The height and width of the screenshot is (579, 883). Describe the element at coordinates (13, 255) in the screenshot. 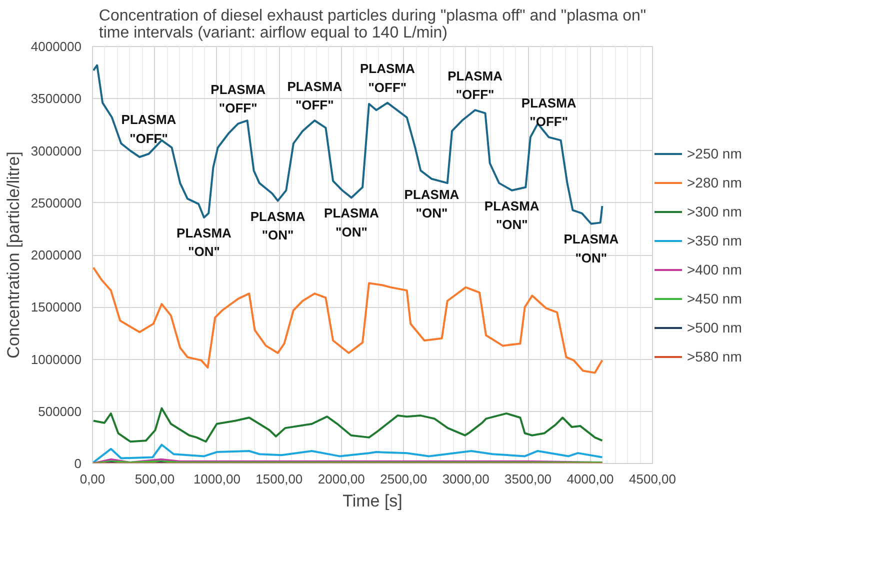

I see `y-axis-title: Concentration [particle/litre]` at that location.